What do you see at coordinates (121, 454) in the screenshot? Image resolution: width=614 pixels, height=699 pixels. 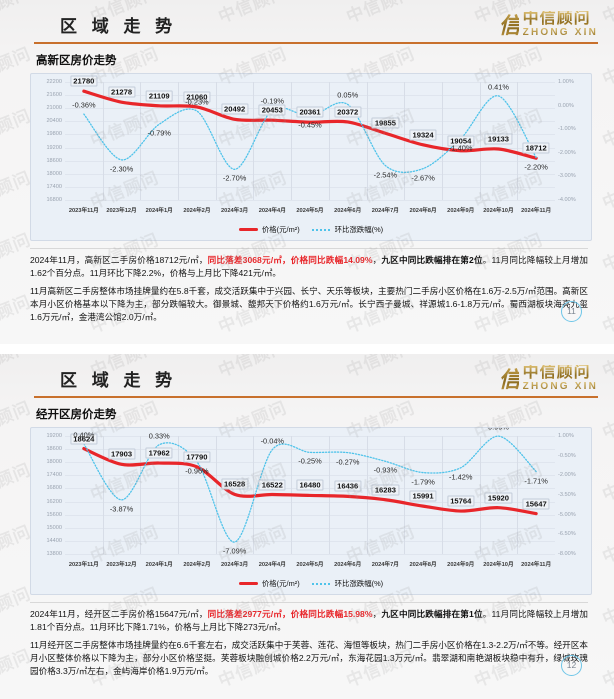 I see `data-label-price: 17903` at bounding box center [121, 454].